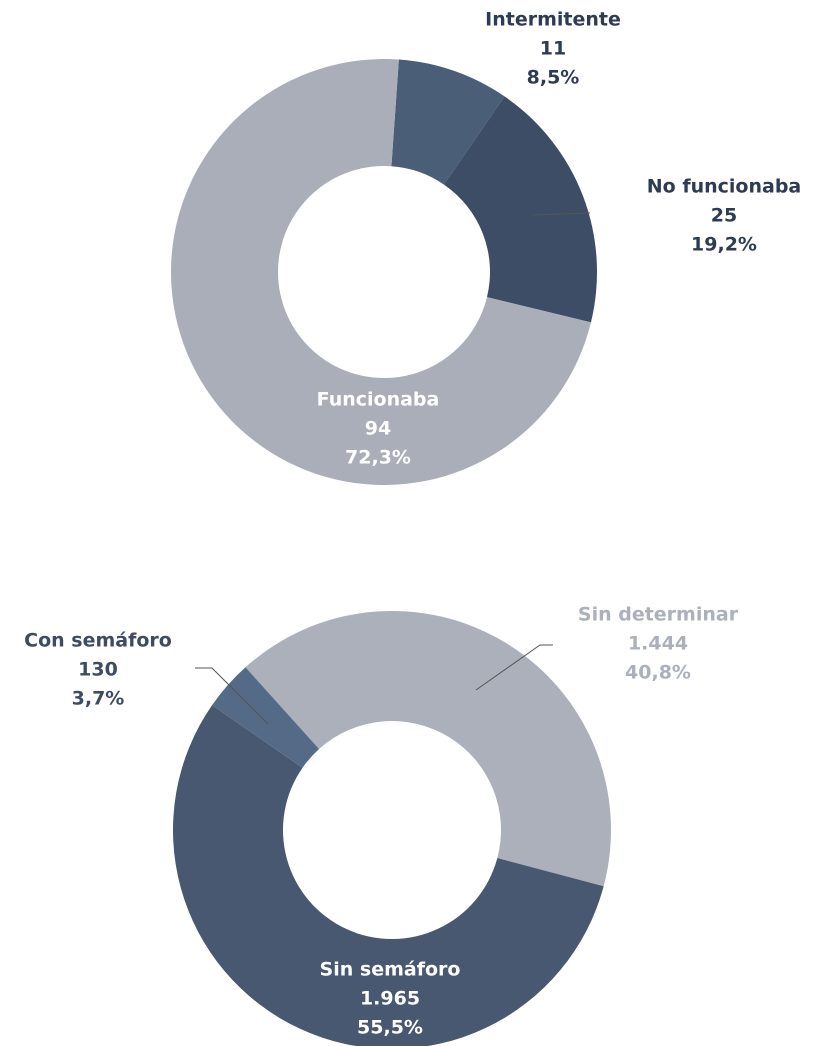 This screenshot has width=819, height=1046. Describe the element at coordinates (724, 245) in the screenshot. I see `slice-percentage: 19,2%` at that location.